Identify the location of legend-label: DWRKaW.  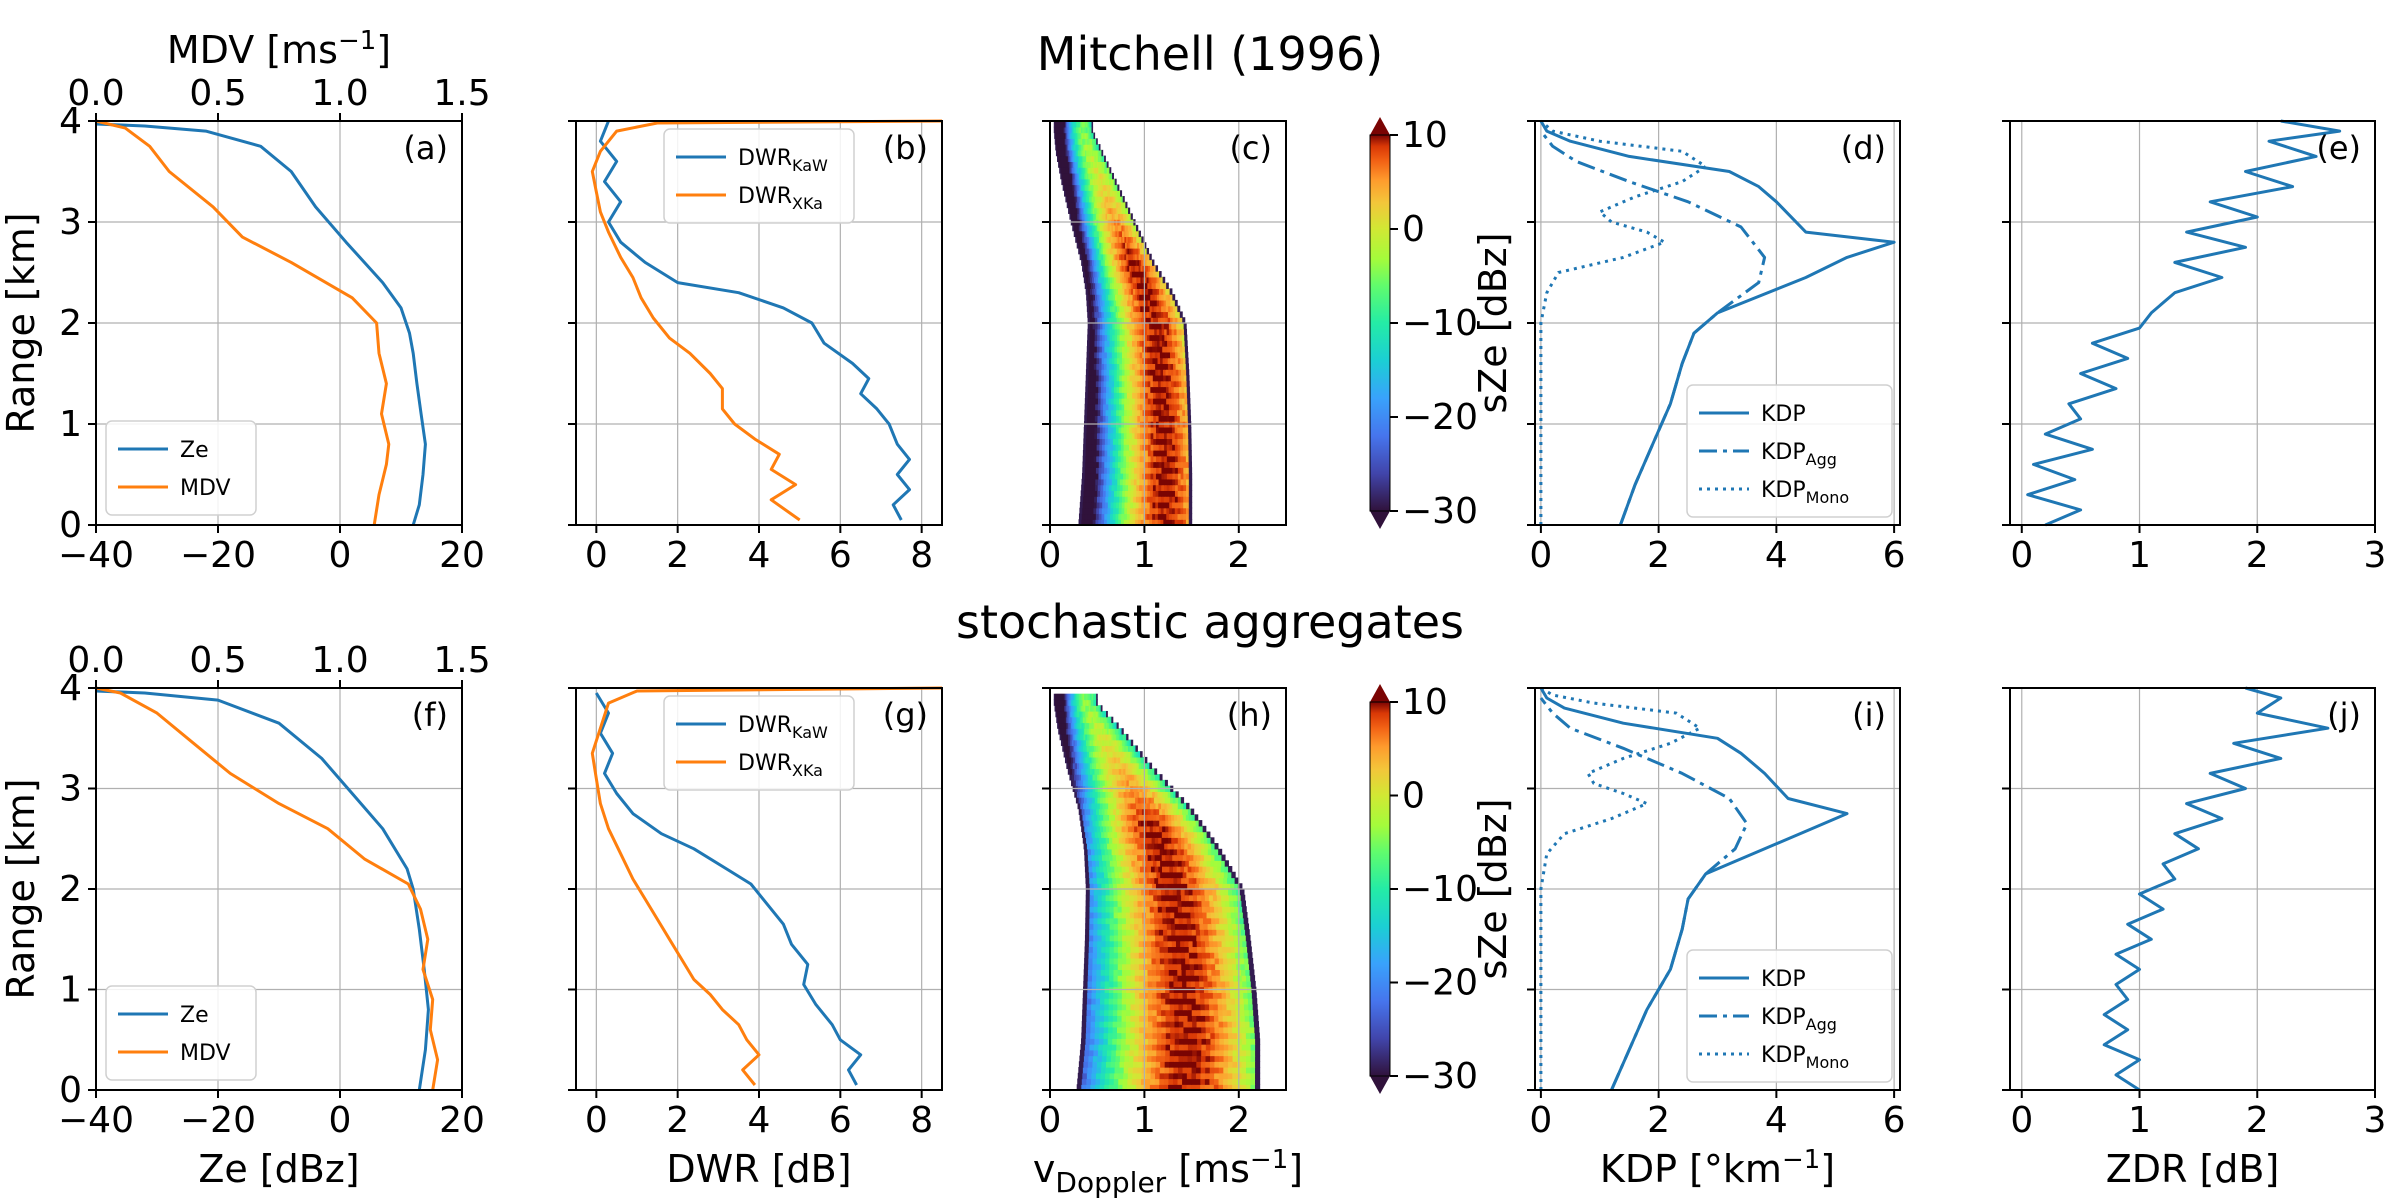
(783, 160).